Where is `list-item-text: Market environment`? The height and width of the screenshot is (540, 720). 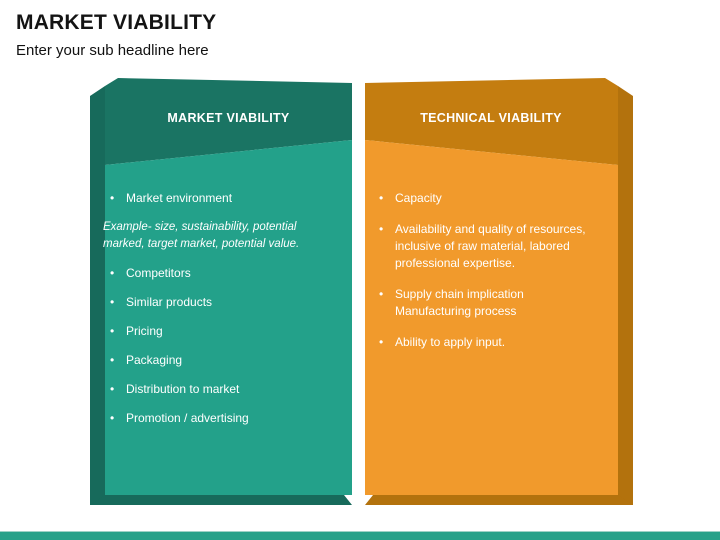 list-item-text: Market environment is located at coordinates (179, 198).